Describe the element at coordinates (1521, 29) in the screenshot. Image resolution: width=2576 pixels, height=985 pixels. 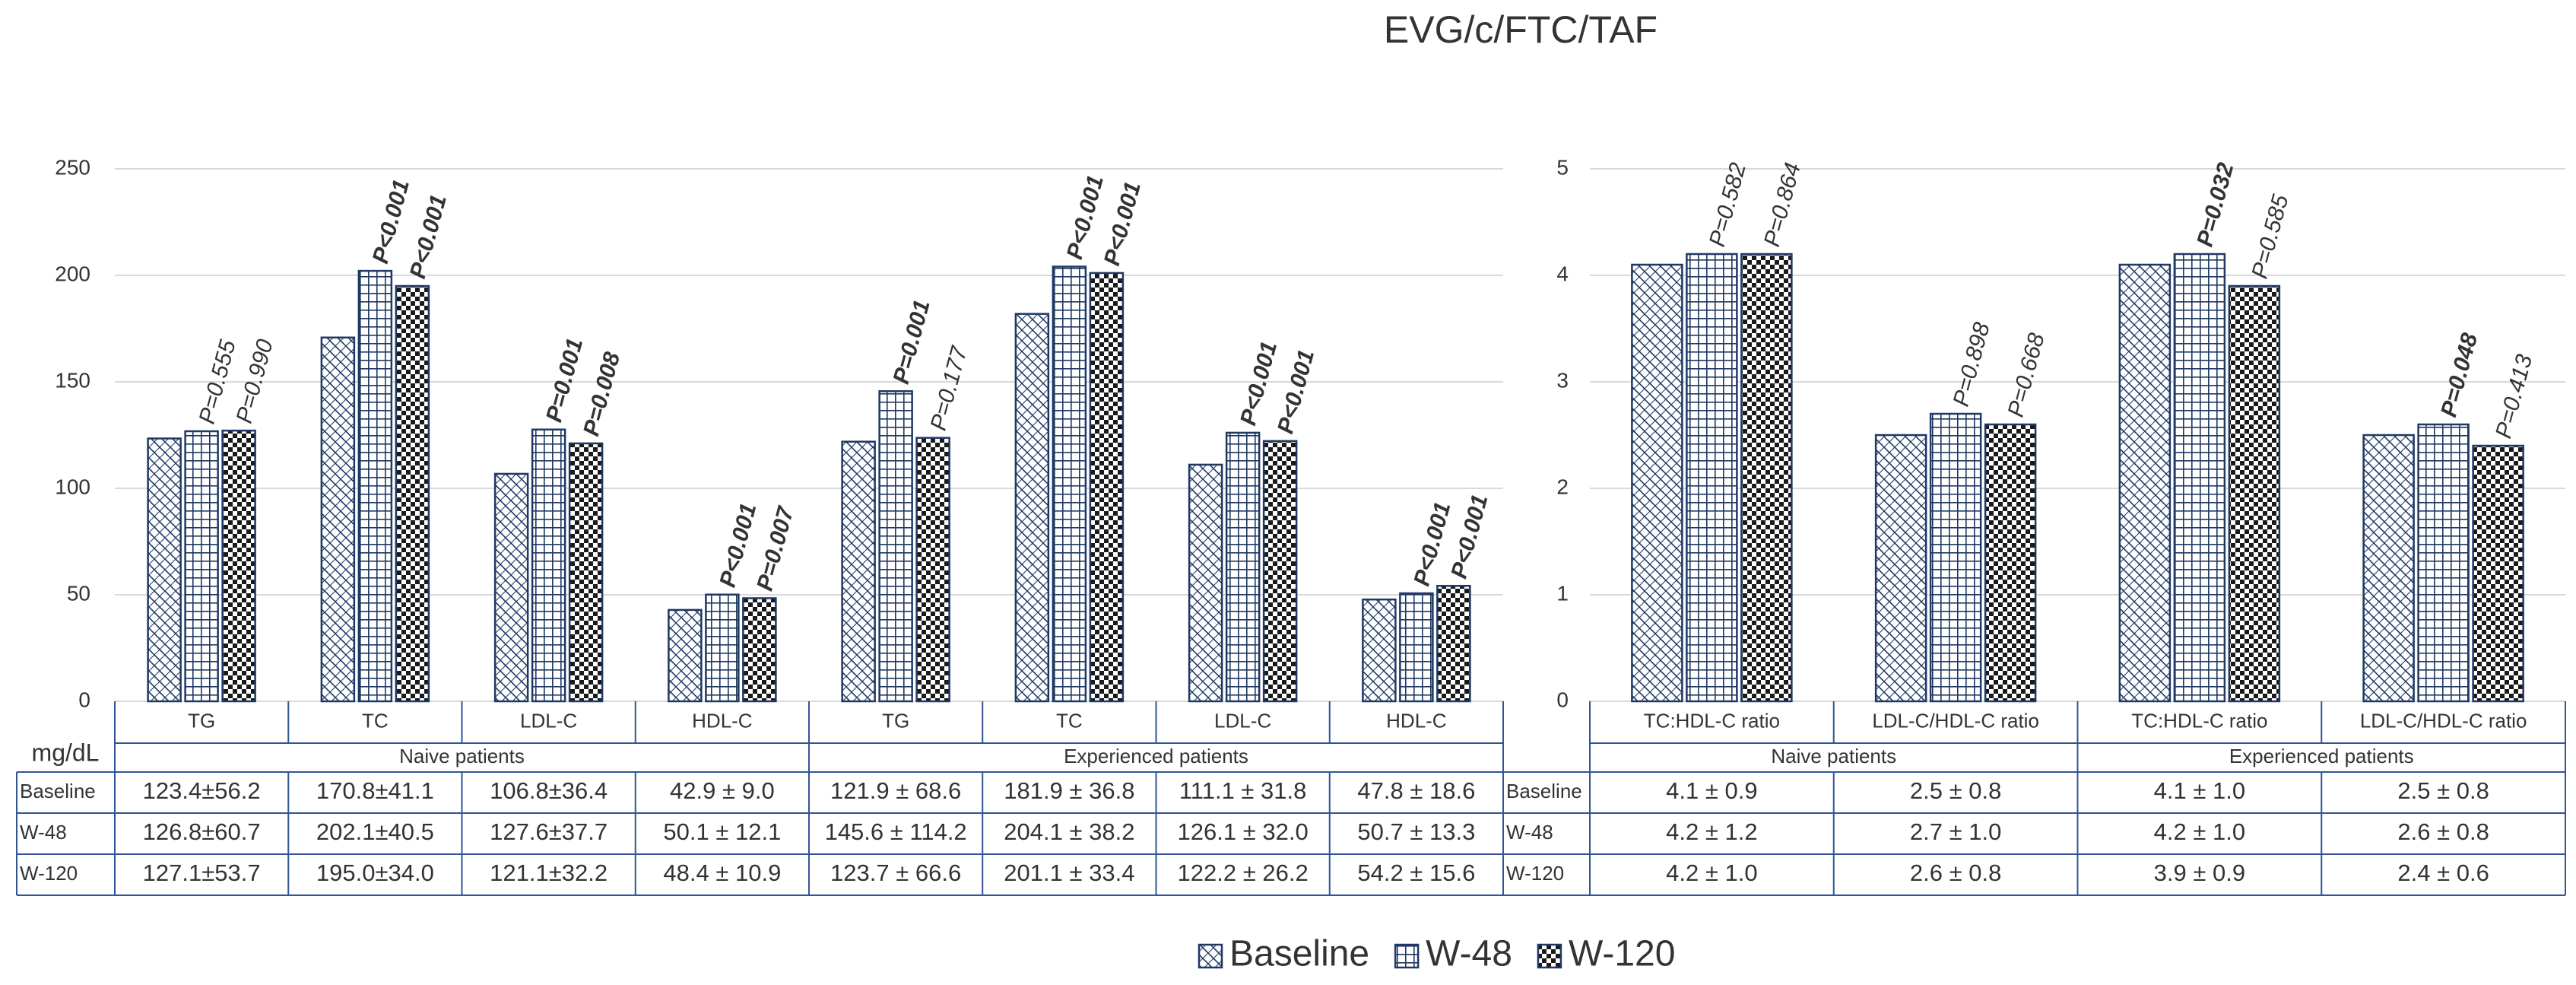
I see `figure-title: EVG/c/FTC/TAF` at that location.